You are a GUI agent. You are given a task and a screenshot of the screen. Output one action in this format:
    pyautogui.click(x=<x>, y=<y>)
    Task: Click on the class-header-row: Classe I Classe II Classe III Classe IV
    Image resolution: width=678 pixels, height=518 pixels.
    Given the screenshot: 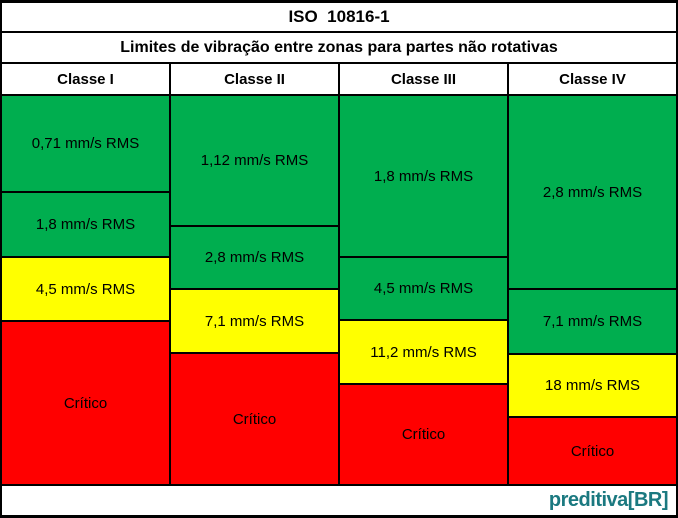 What is the action you would take?
    pyautogui.click(x=339, y=80)
    